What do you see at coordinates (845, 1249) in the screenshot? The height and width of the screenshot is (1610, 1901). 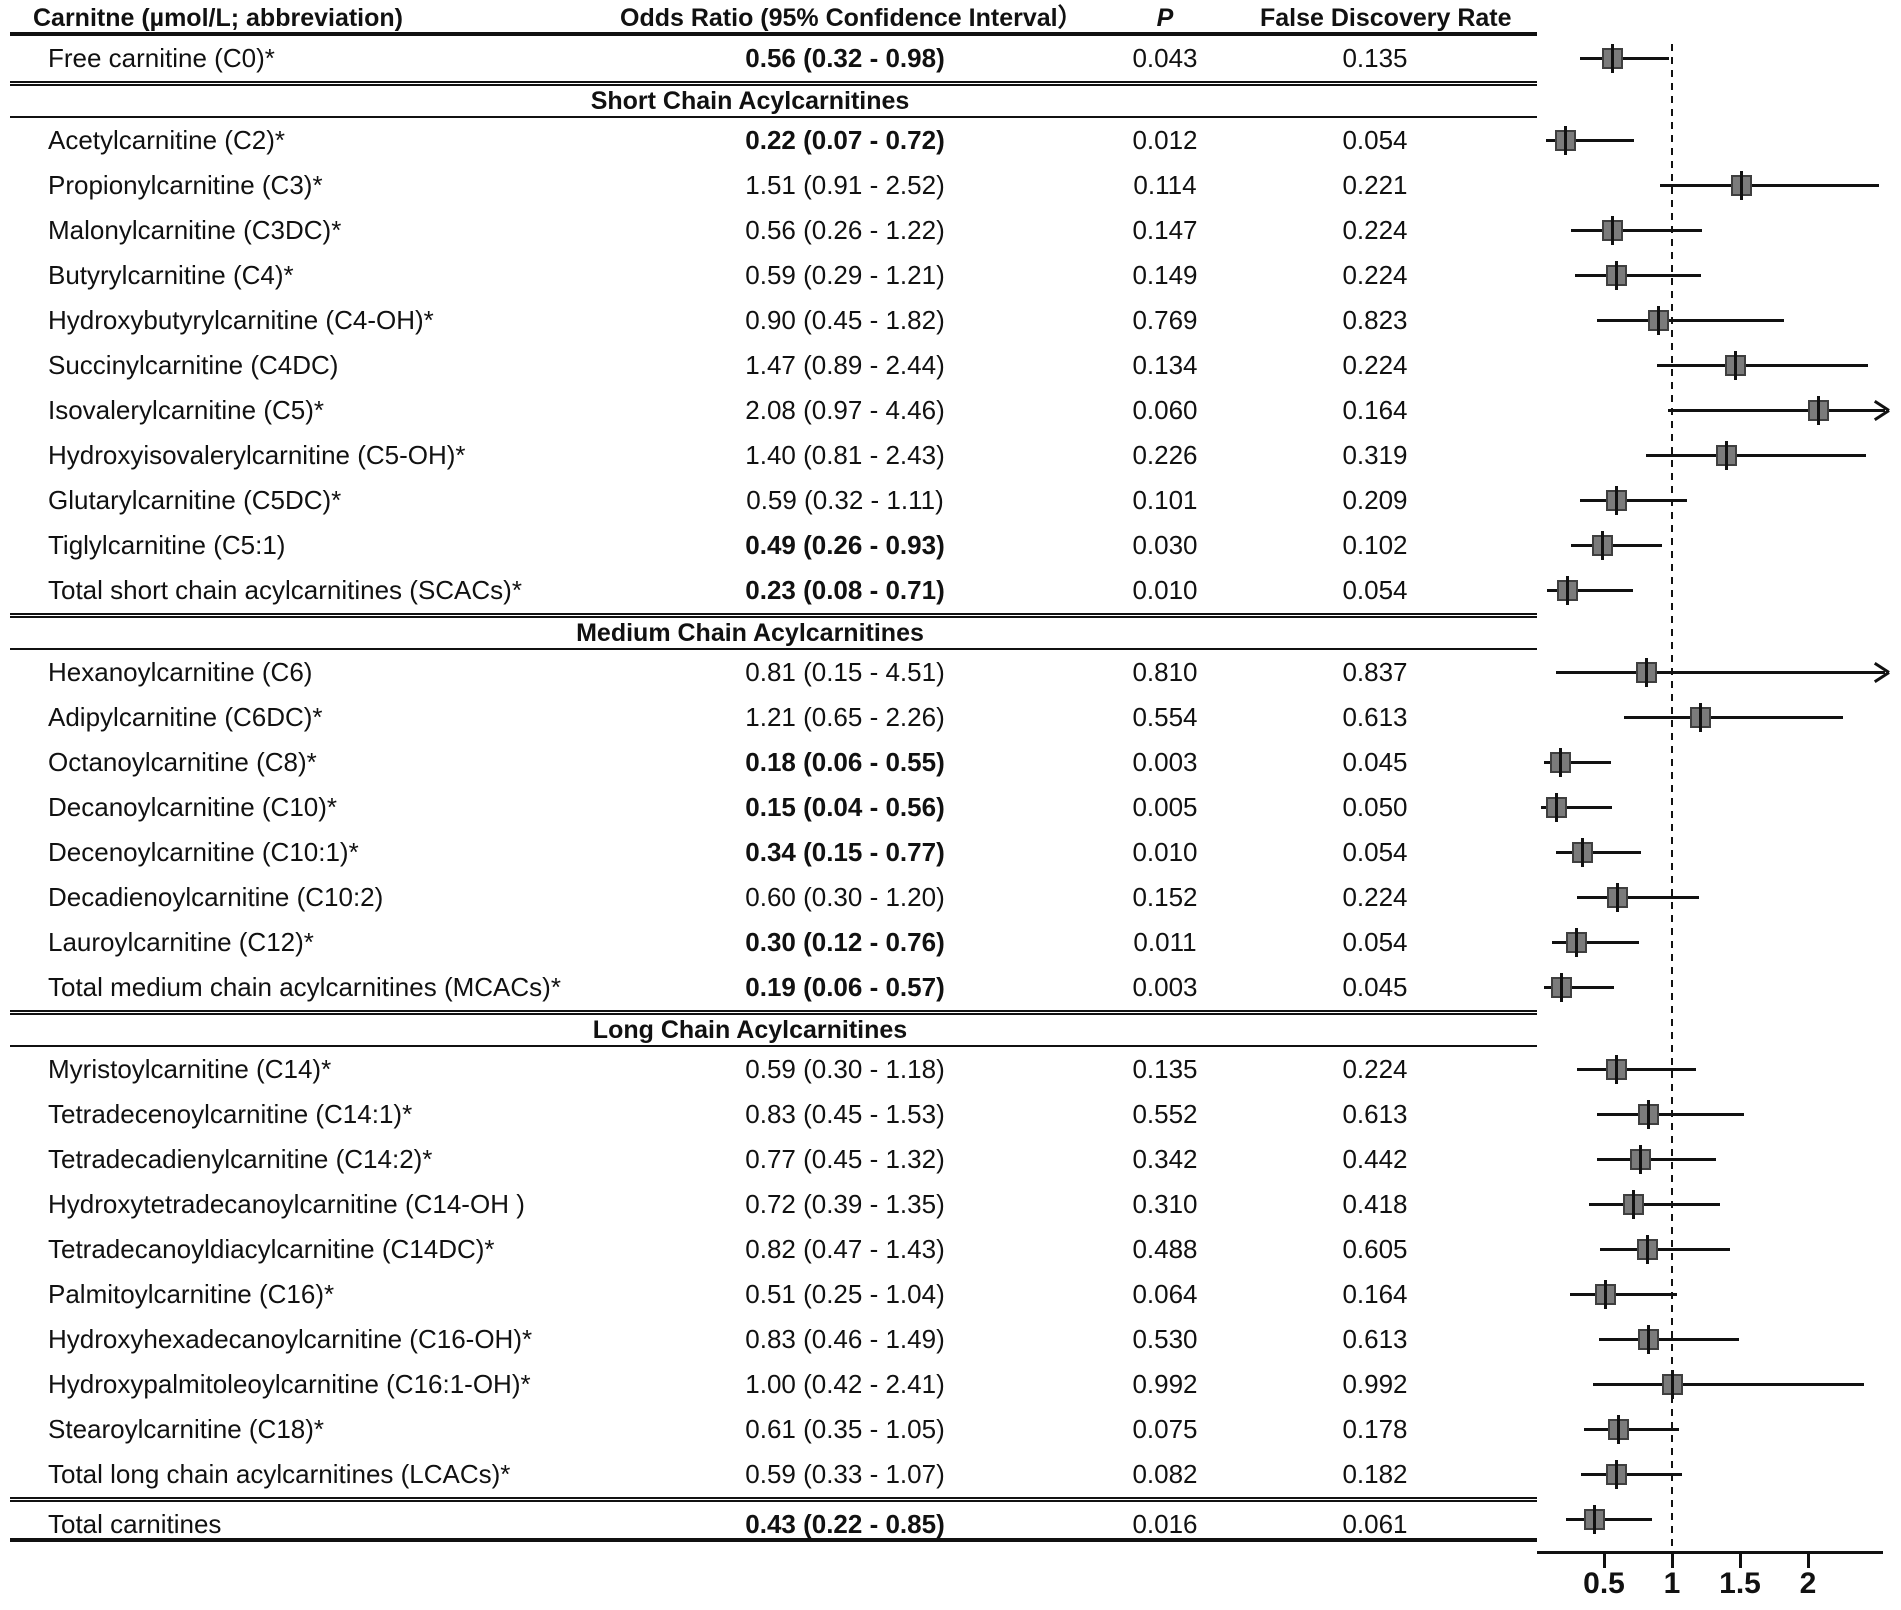 I see `odds-ratio-ci-value: 0.82 (0.47 - 1.43)` at bounding box center [845, 1249].